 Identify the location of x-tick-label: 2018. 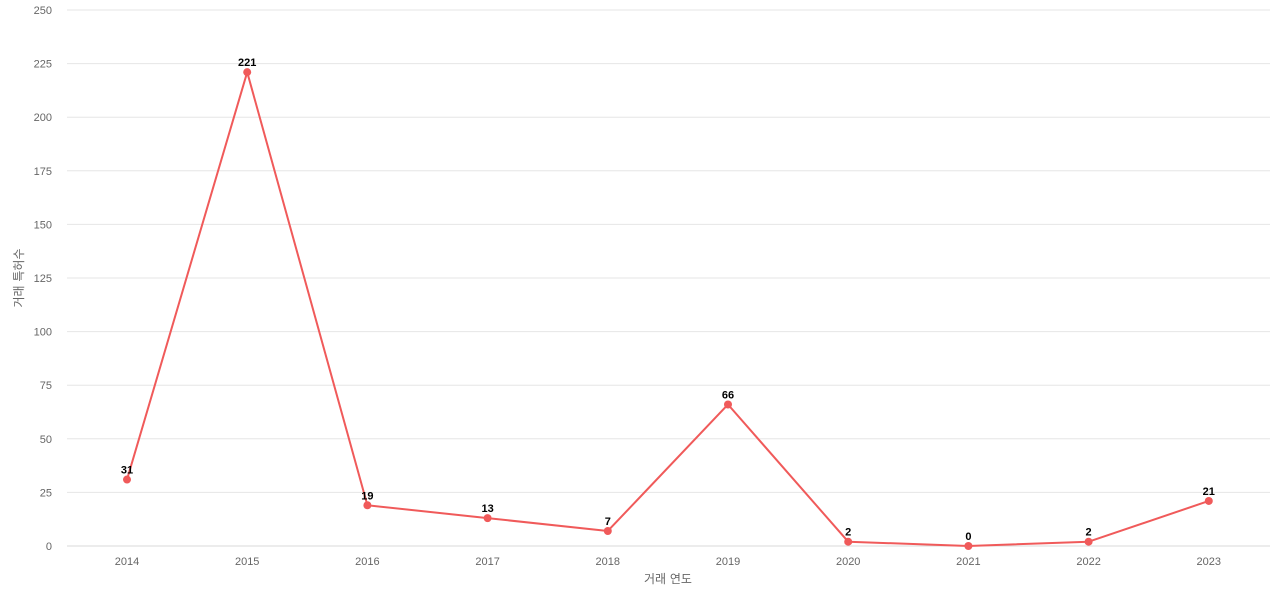
(608, 562).